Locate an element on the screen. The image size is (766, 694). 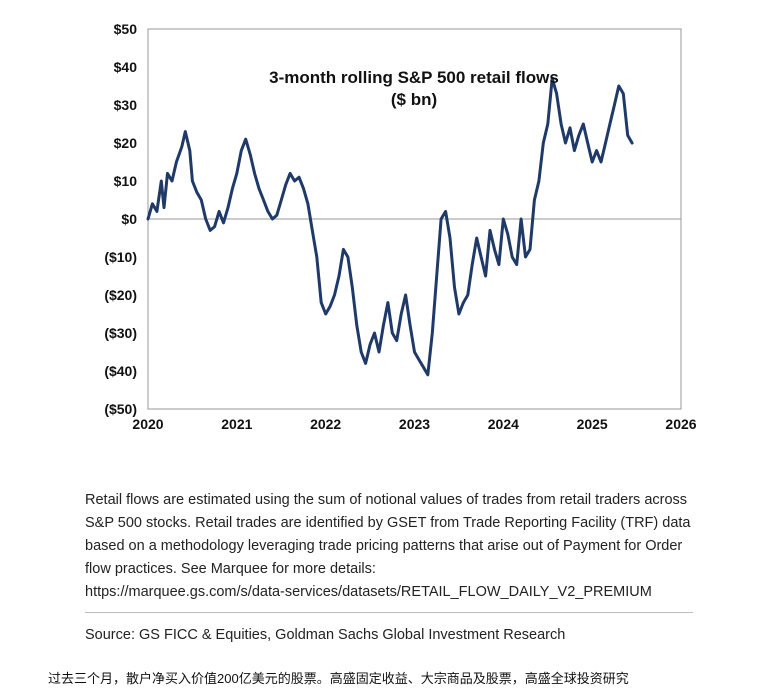
x-tick-label: 2025 is located at coordinates (592, 424).